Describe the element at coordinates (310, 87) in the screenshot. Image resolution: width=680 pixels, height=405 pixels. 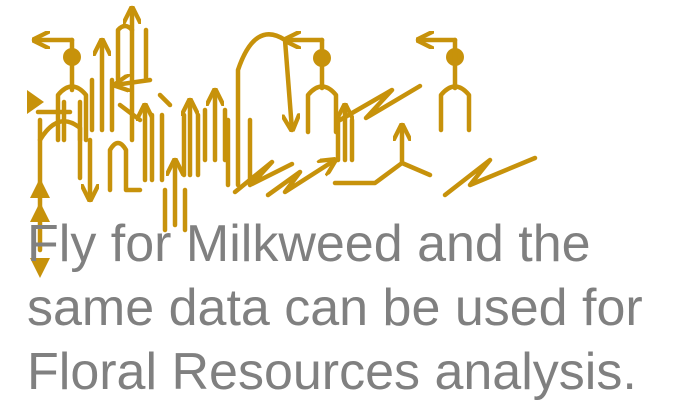
I see `figure-glyph-middle` at that location.